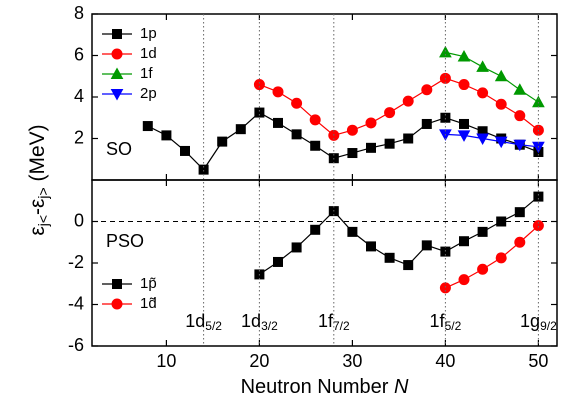  Describe the element at coordinates (146, 73) in the screenshot. I see `legend-label: 1f` at that location.